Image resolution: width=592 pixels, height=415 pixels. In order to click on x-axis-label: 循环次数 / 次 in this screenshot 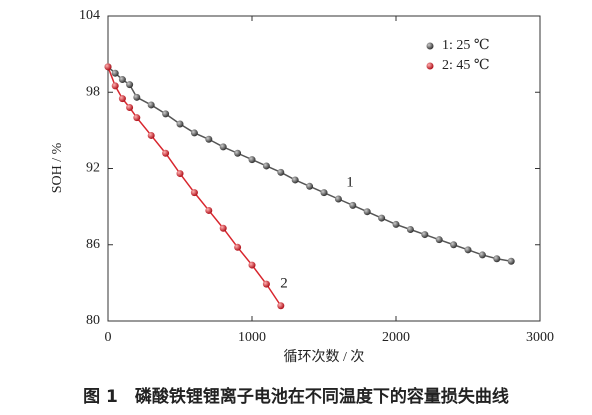, I will do `click(324, 357)`.